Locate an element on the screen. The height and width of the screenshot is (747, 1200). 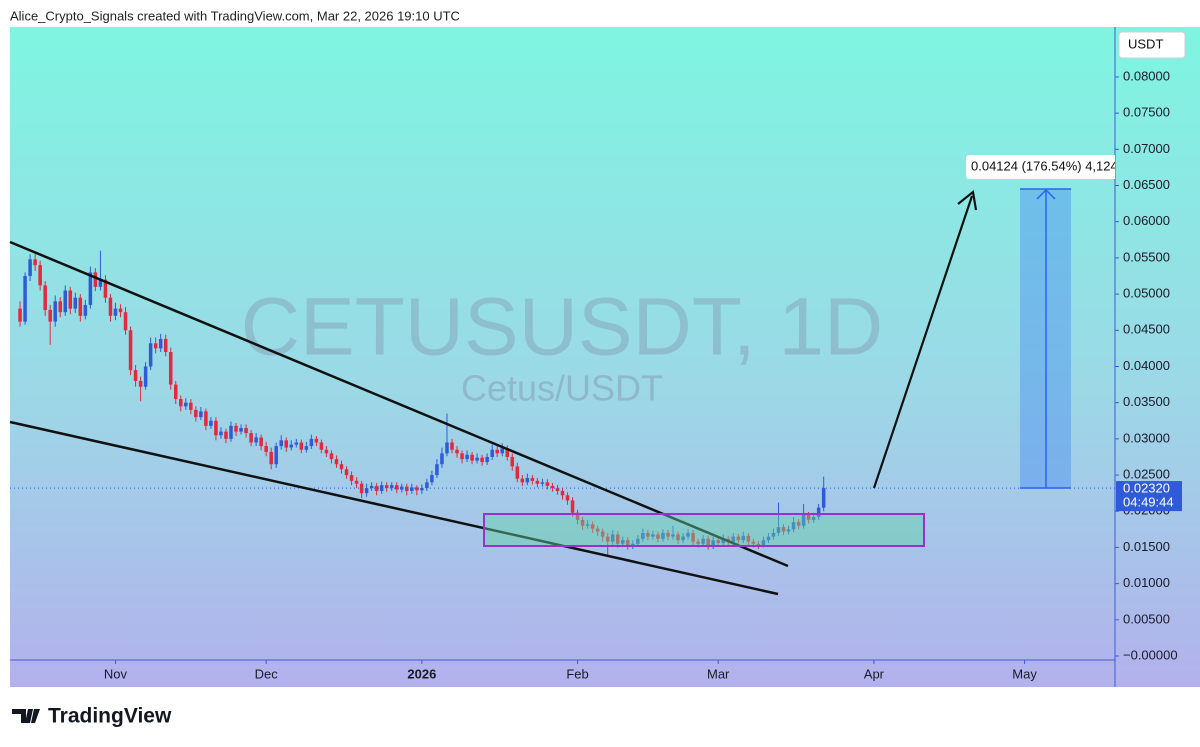
x-tick-label: Feb is located at coordinates (577, 673).